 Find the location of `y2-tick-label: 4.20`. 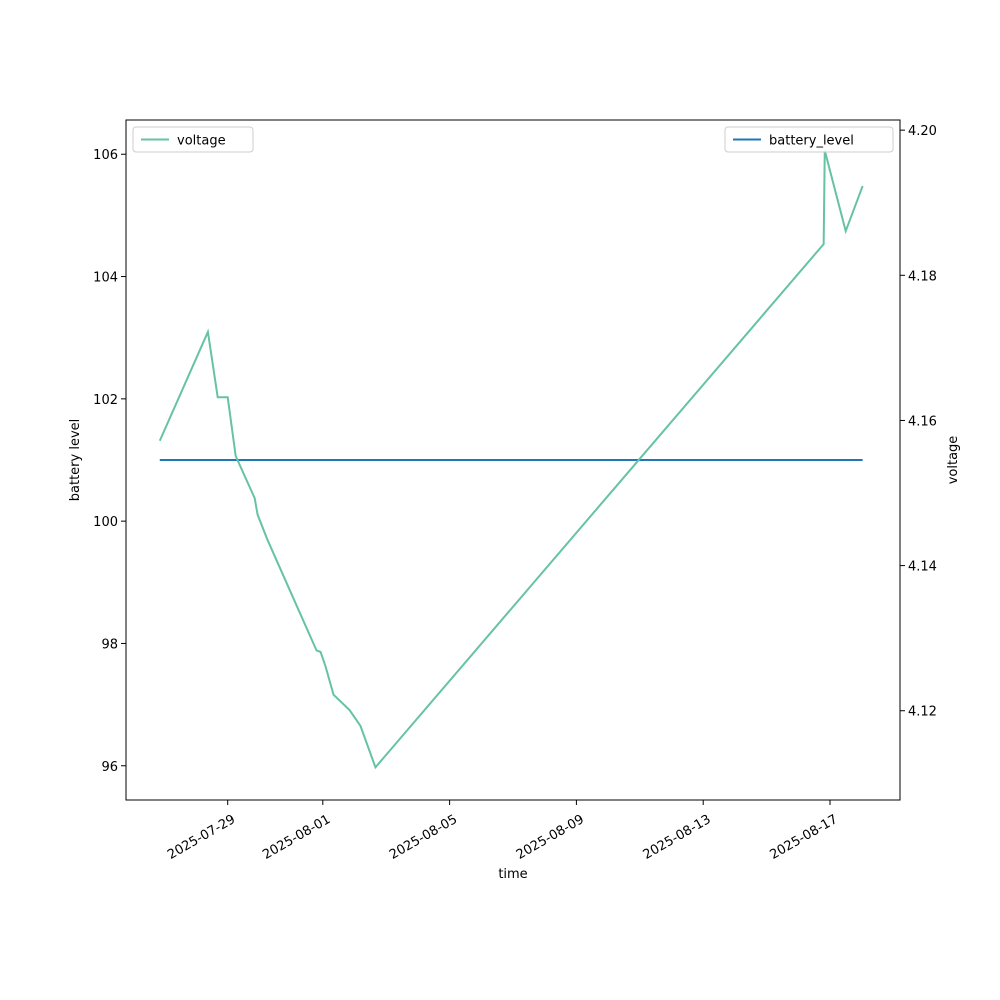

y2-tick-label: 4.20 is located at coordinates (922, 131).